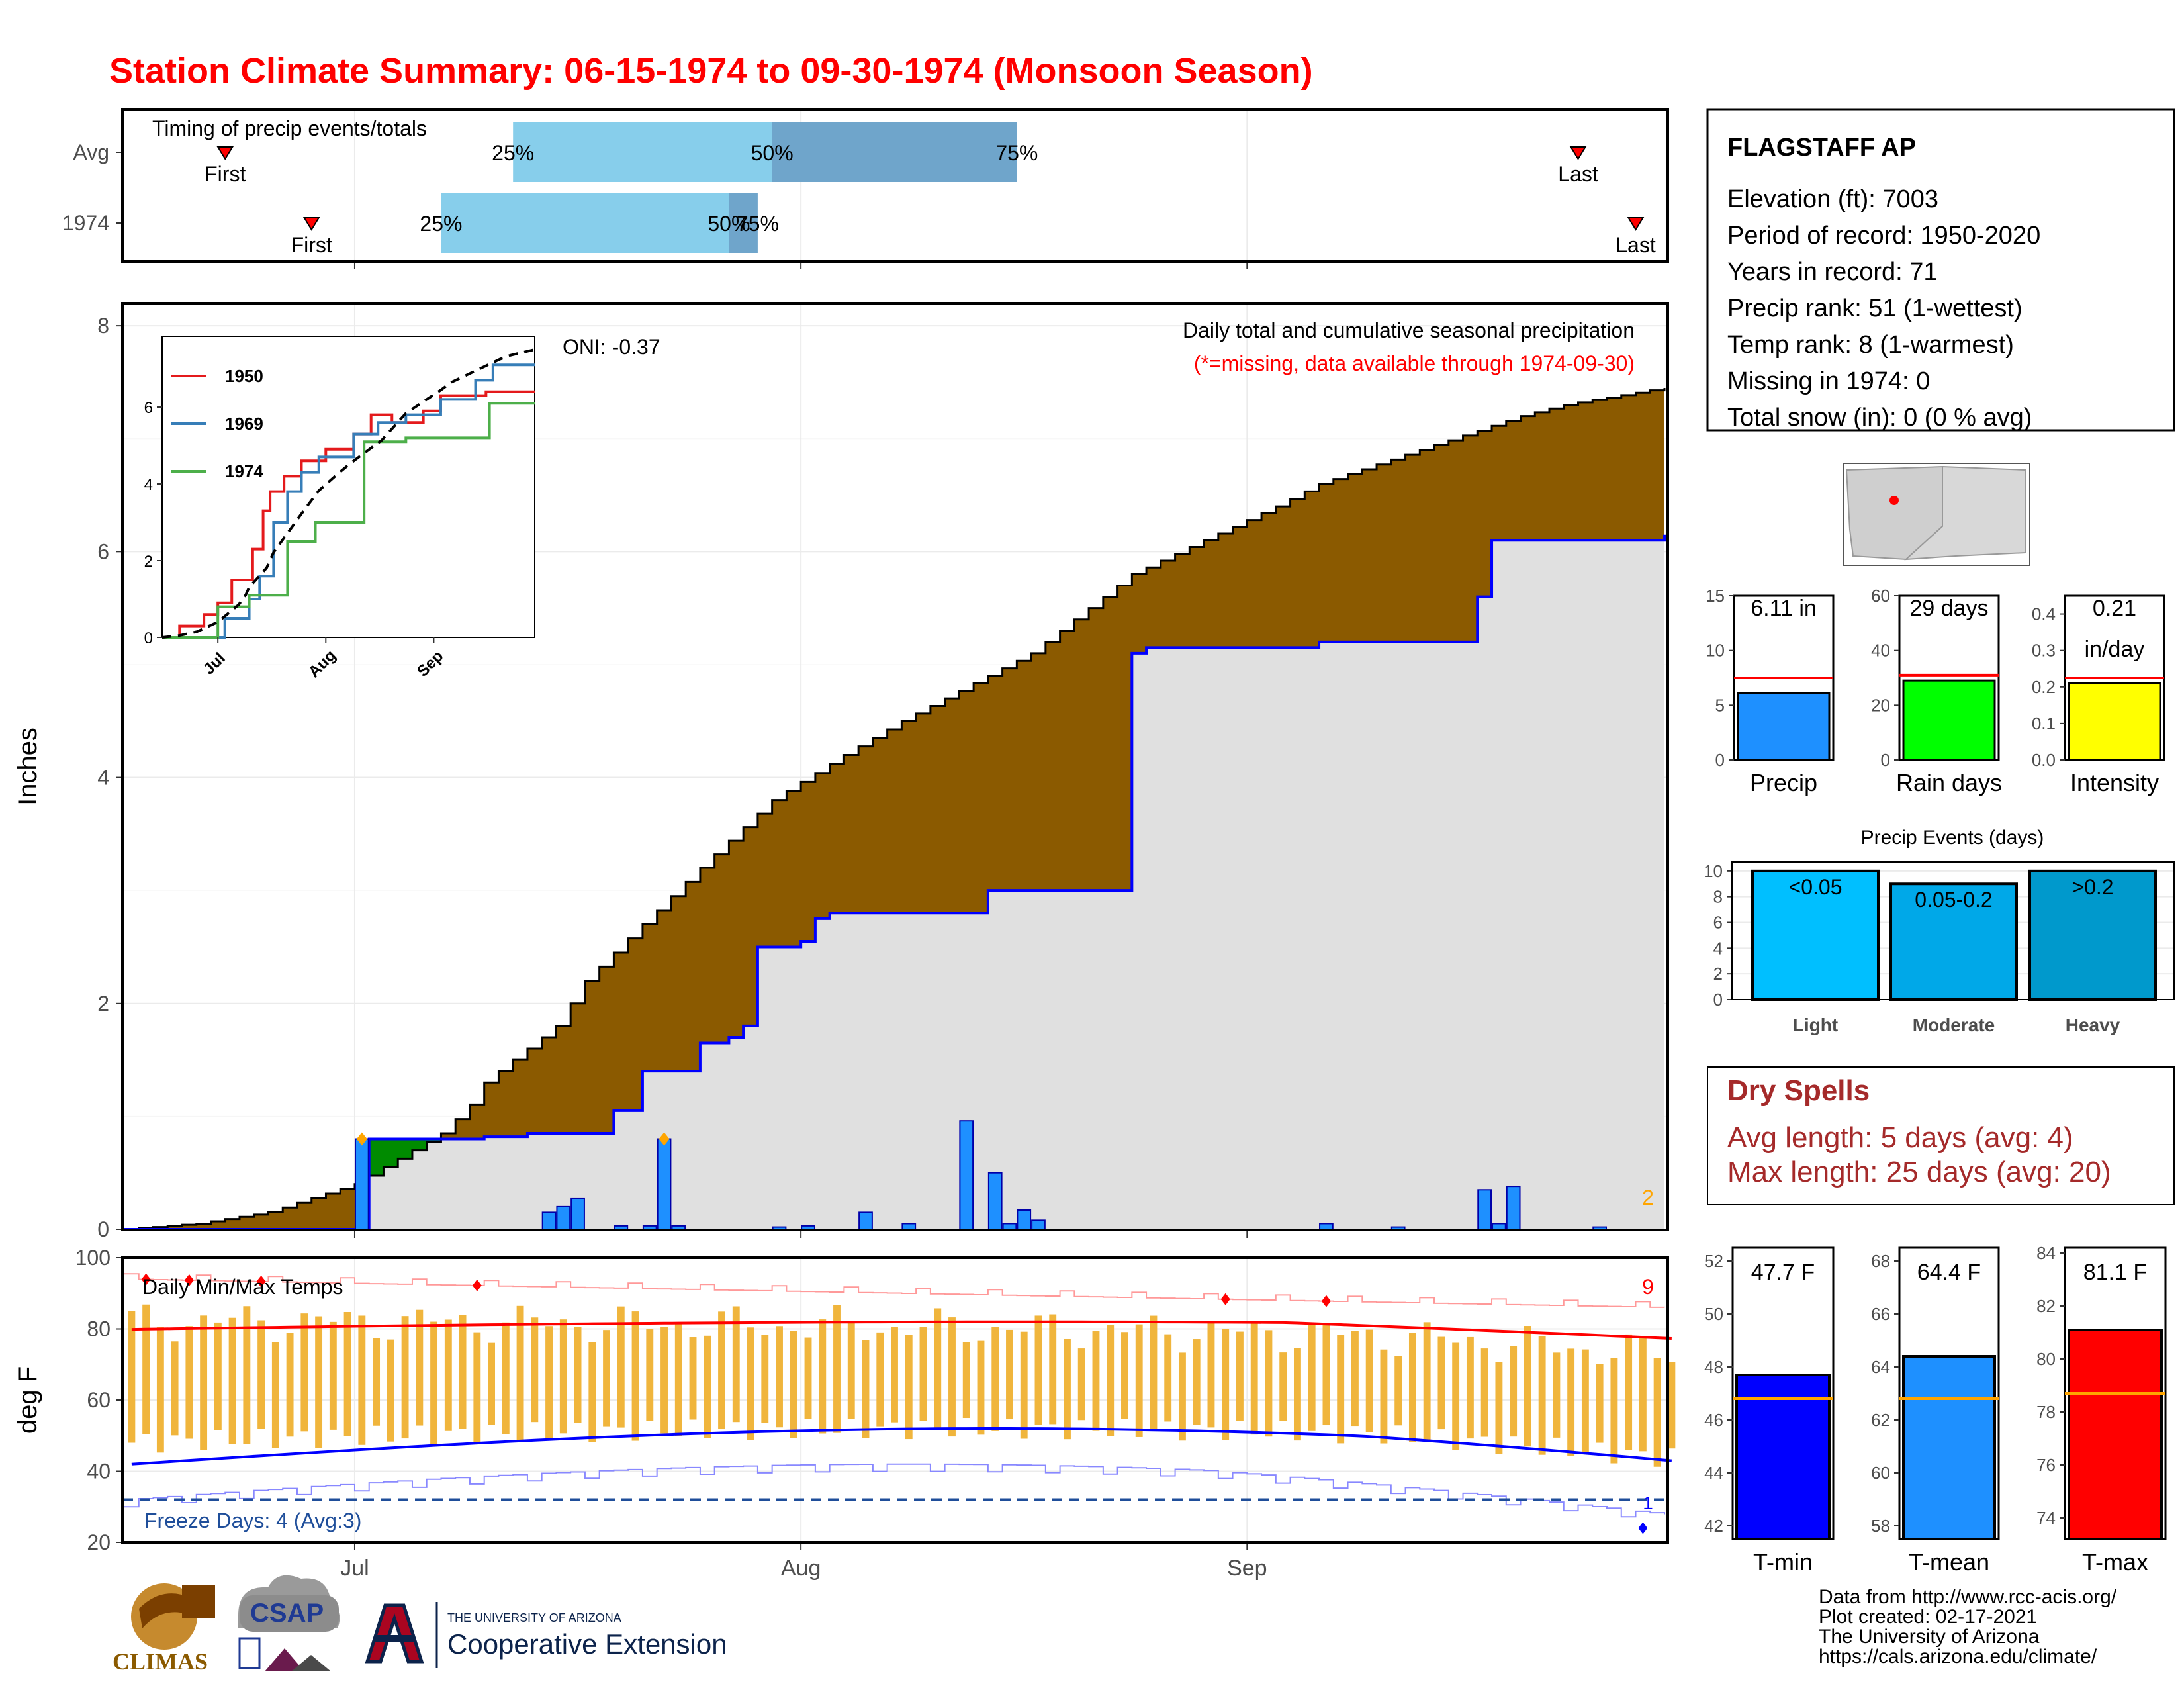  Describe the element at coordinates (2046, 1412) in the screenshot. I see `temp-summary-ytick-label: 78` at that location.